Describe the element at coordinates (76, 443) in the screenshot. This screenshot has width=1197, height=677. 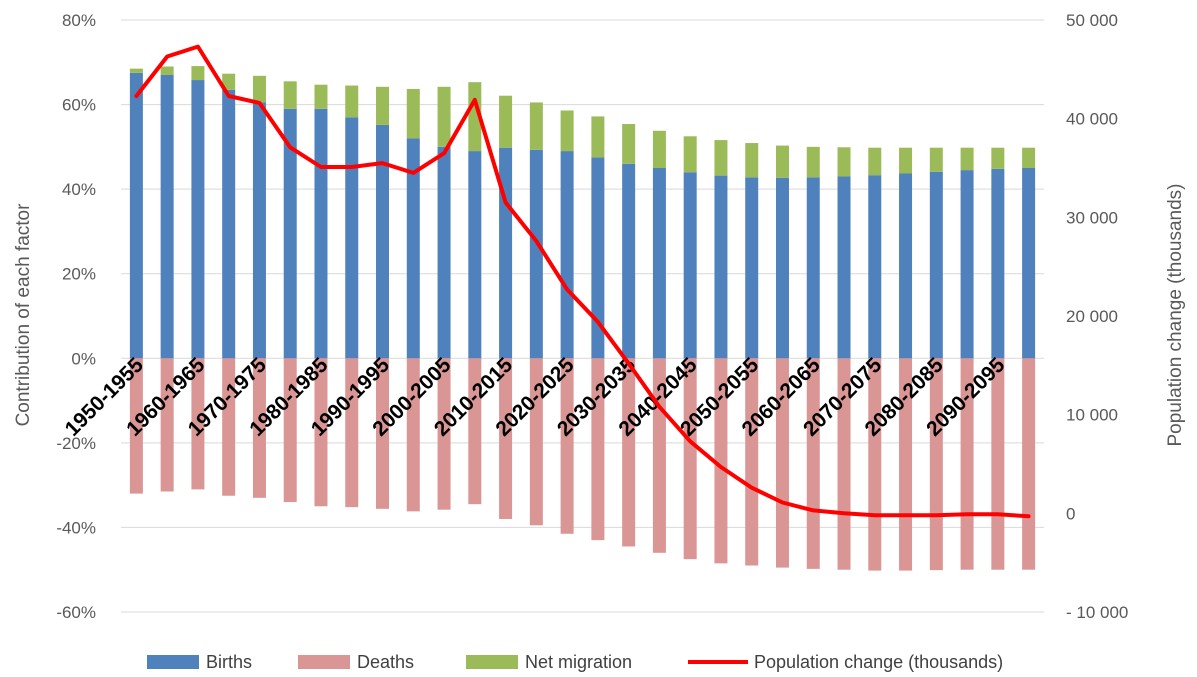
I see `left-tick-label: -20%` at that location.